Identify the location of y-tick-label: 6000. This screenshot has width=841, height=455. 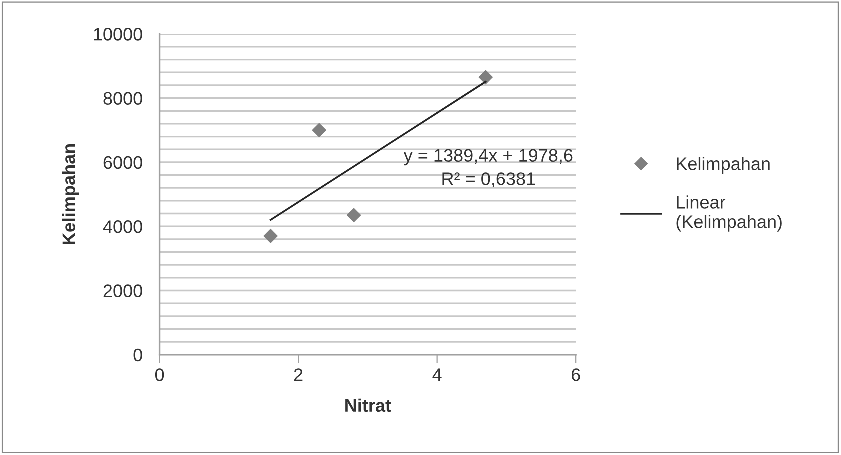
(123, 163).